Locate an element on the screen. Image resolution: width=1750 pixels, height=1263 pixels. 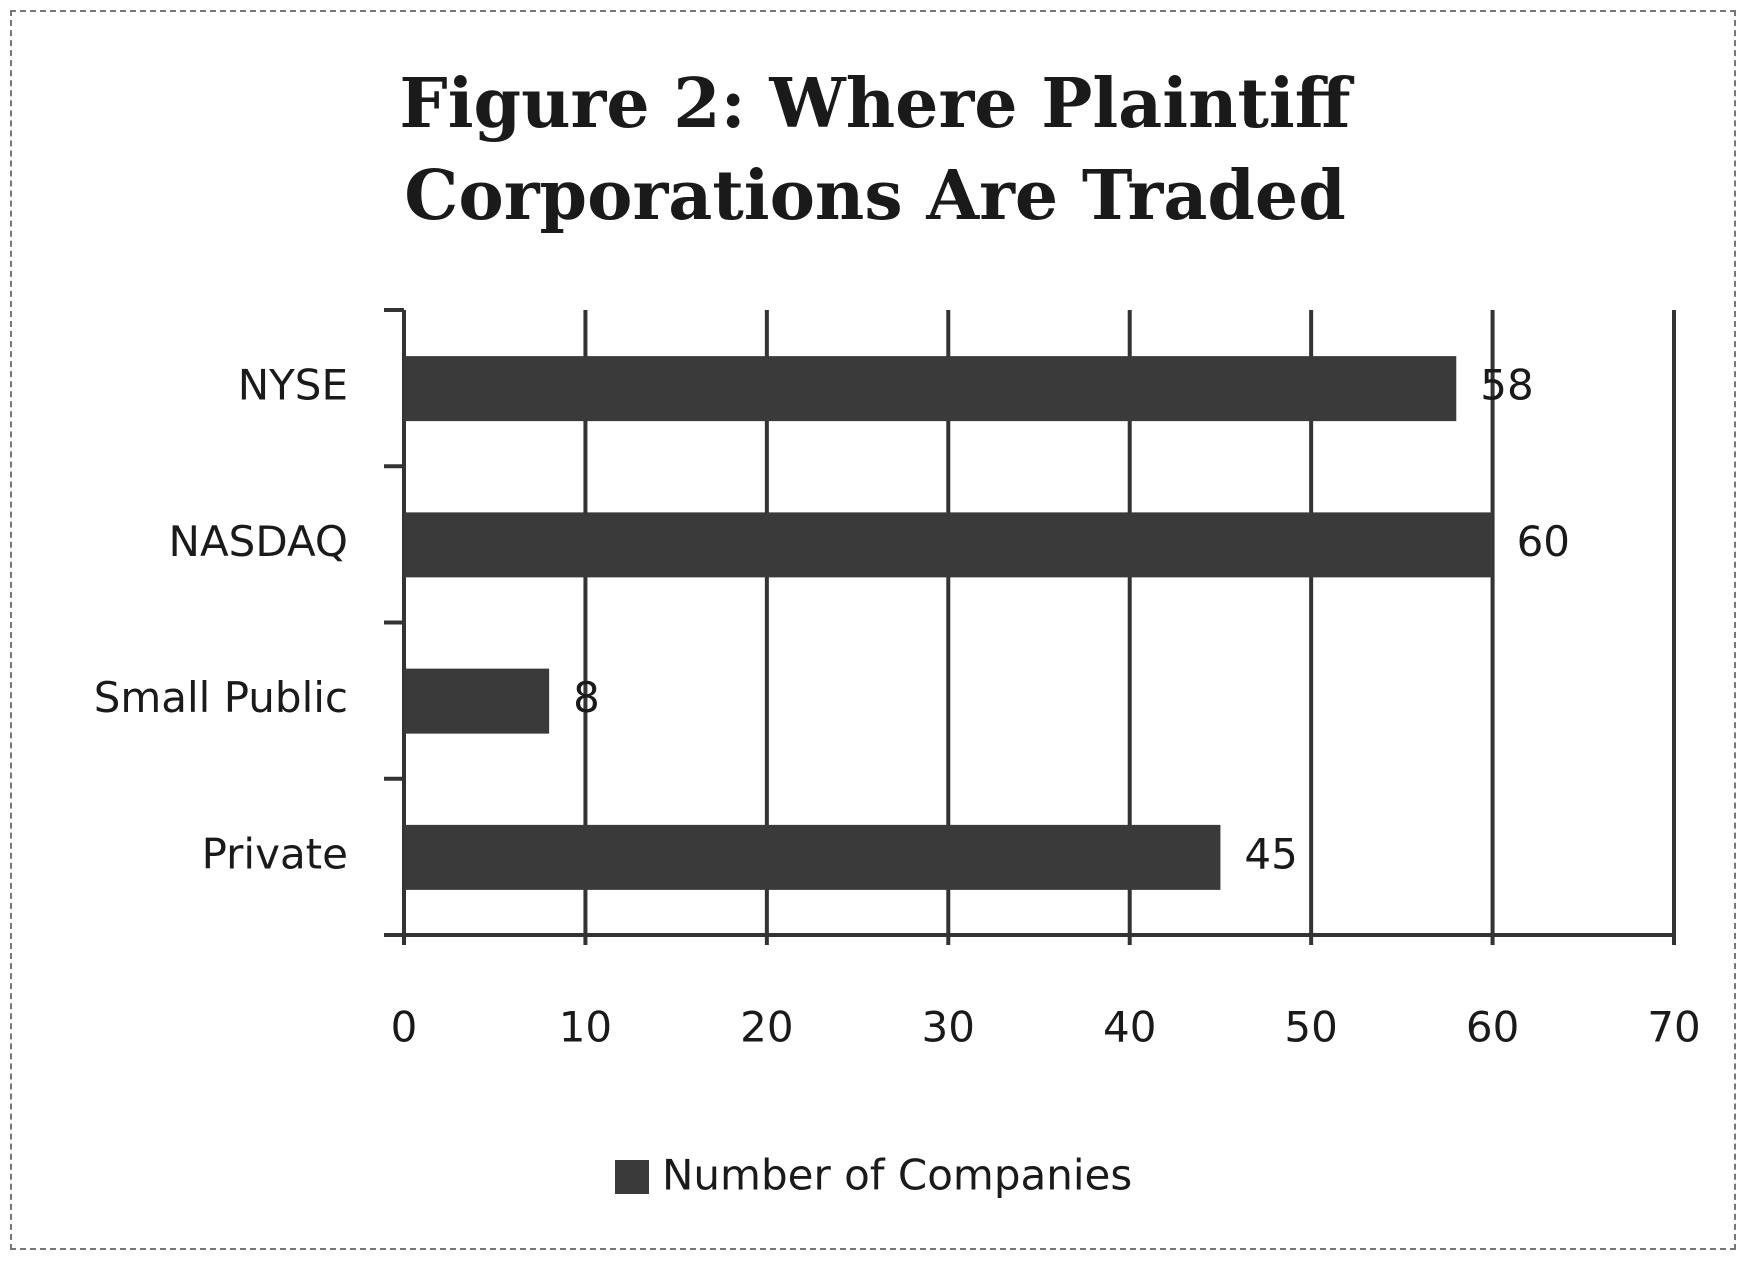
x-tick-label: 50 is located at coordinates (1310, 1027).